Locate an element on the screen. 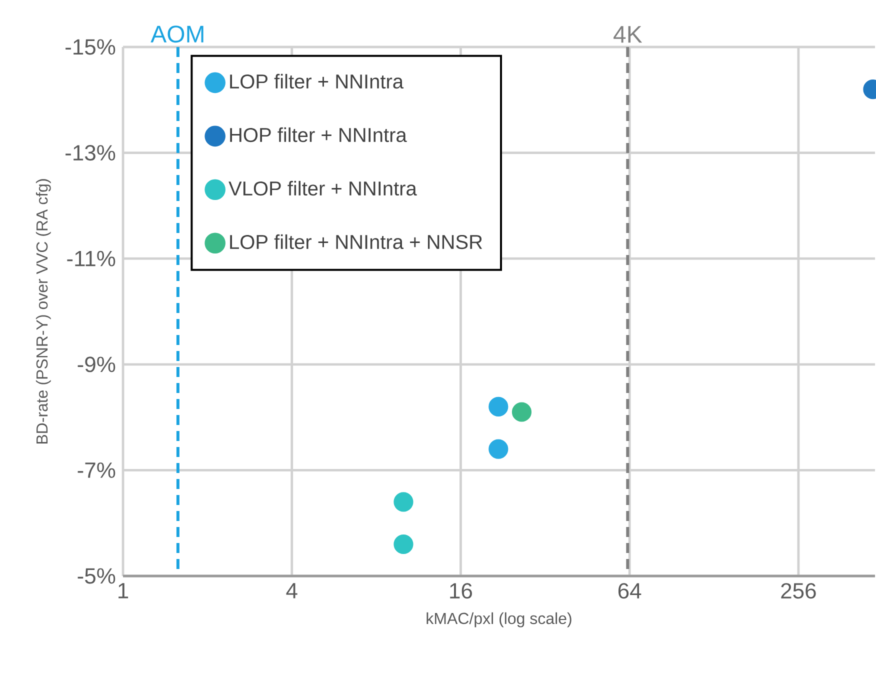  x-tick-label: 1 is located at coordinates (123, 590).